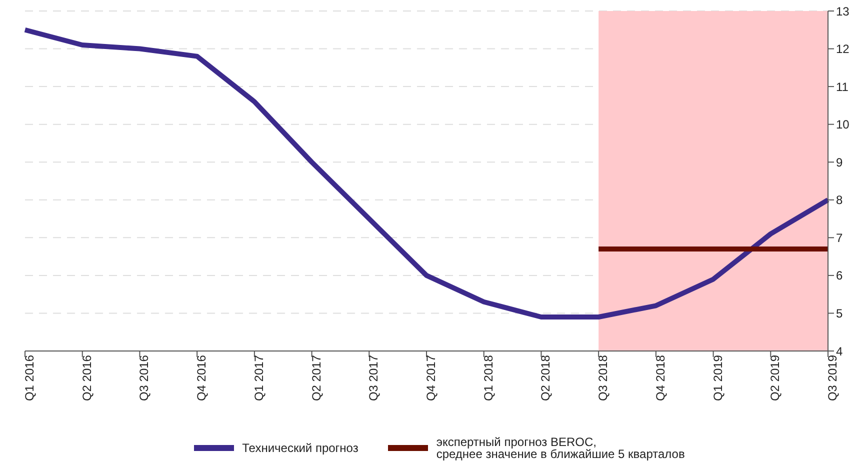 This screenshot has height=470, width=854. What do you see at coordinates (300, 448) in the screenshot?
I see `legend-label: Технический прогноз` at bounding box center [300, 448].